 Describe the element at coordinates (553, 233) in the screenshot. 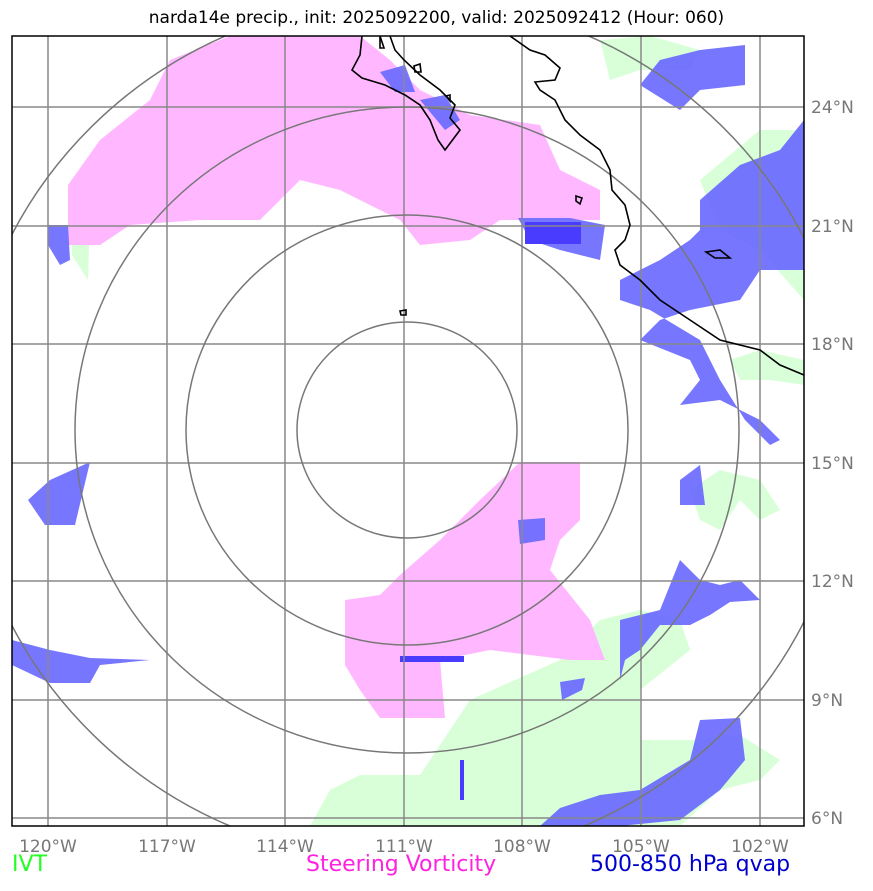

I see `qvap-dark-cell` at that location.